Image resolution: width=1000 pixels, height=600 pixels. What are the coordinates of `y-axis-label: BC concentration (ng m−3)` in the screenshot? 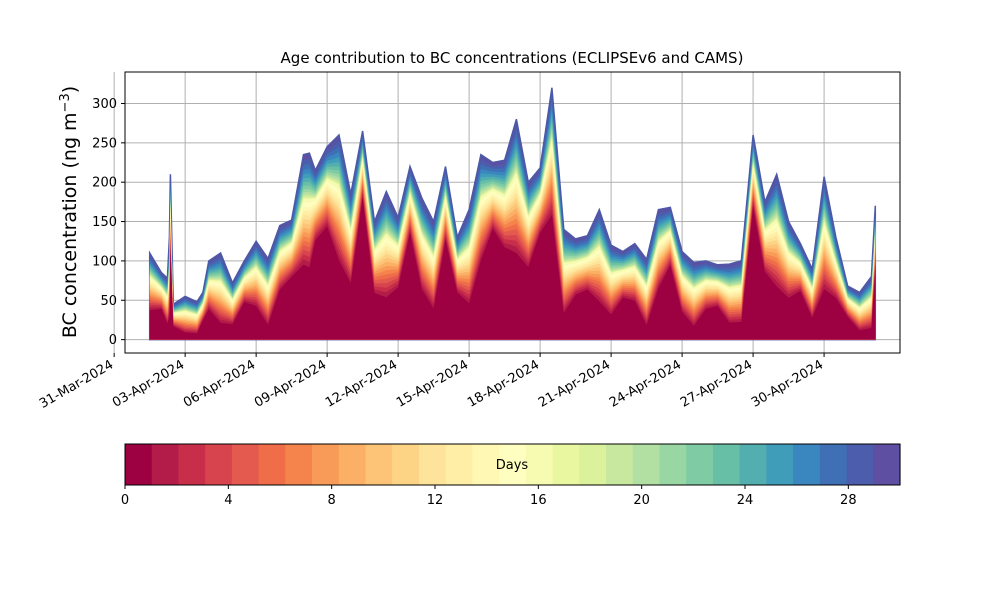 It's located at (69, 212).